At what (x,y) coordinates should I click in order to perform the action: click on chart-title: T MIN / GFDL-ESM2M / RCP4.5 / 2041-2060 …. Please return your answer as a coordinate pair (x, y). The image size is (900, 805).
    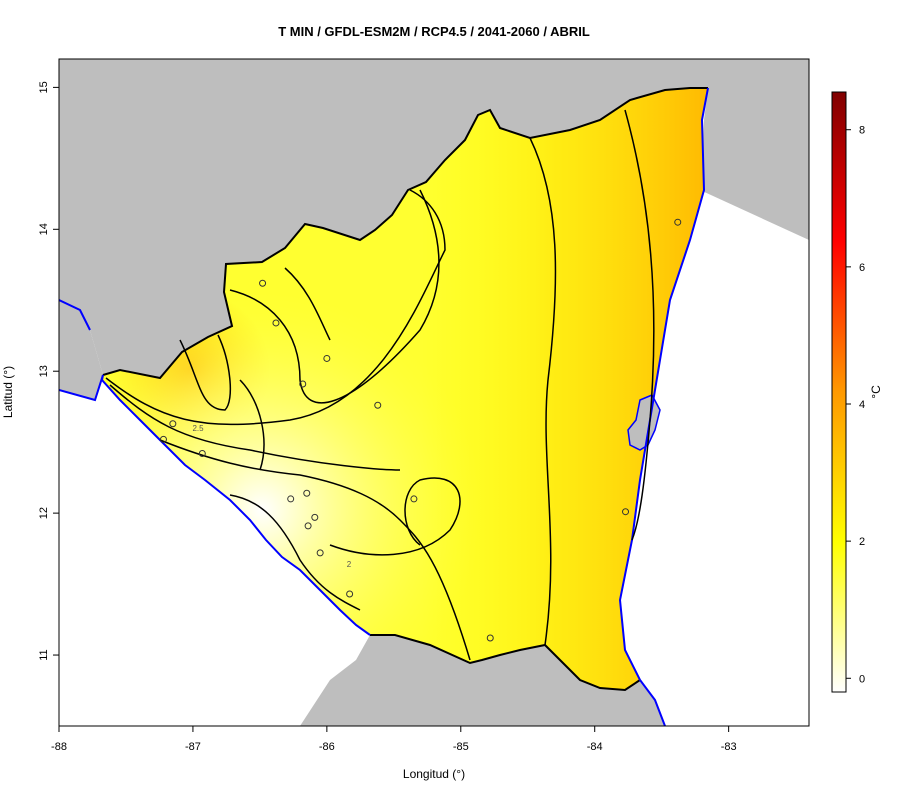
    Looking at the image, I should click on (434, 31).